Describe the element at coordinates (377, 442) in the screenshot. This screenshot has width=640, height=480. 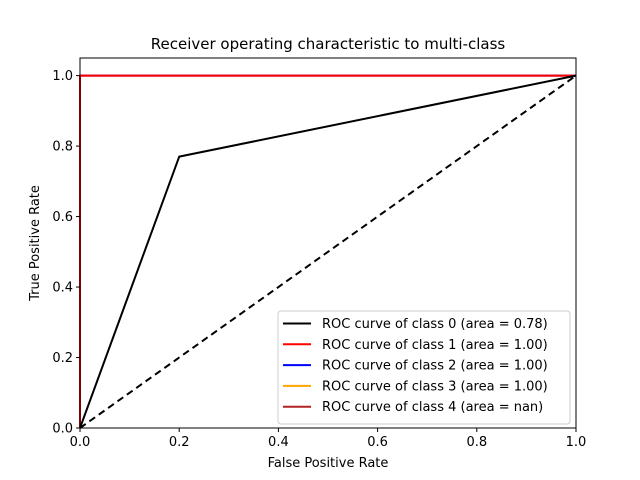
I see `x-tick-label: 0.6` at that location.